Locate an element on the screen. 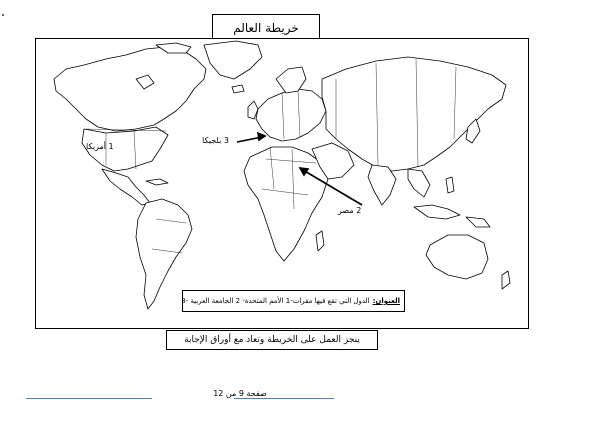 The width and height of the screenshot is (600, 424). page-title-text: خريطة العالم is located at coordinates (266, 28).